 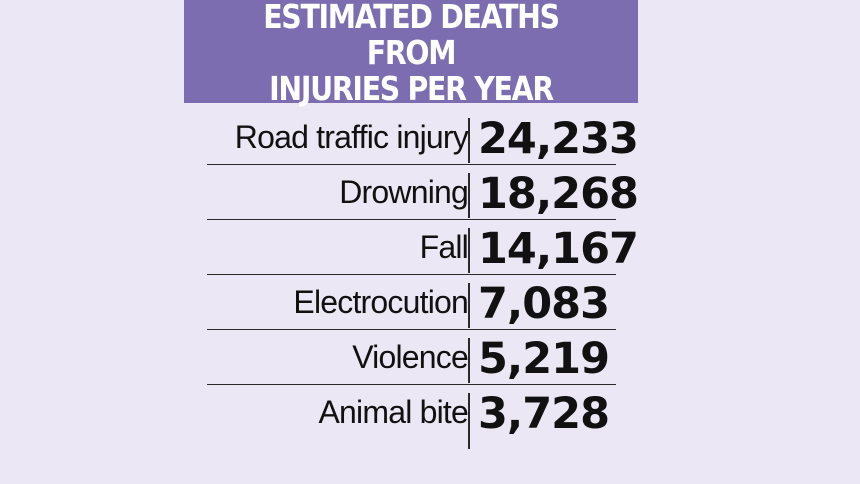 What do you see at coordinates (404, 192) in the screenshot?
I see `row-label: Drowning` at bounding box center [404, 192].